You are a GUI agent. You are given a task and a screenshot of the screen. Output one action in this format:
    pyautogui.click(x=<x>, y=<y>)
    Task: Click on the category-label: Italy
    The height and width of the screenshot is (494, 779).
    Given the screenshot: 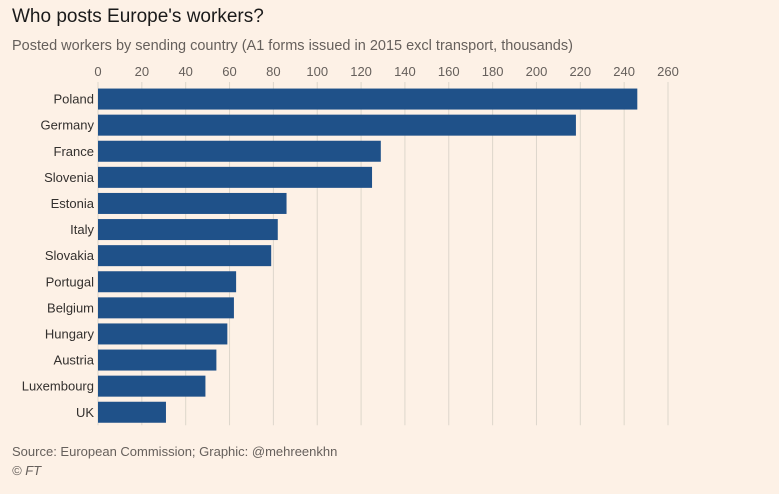 What is the action you would take?
    pyautogui.click(x=82, y=229)
    